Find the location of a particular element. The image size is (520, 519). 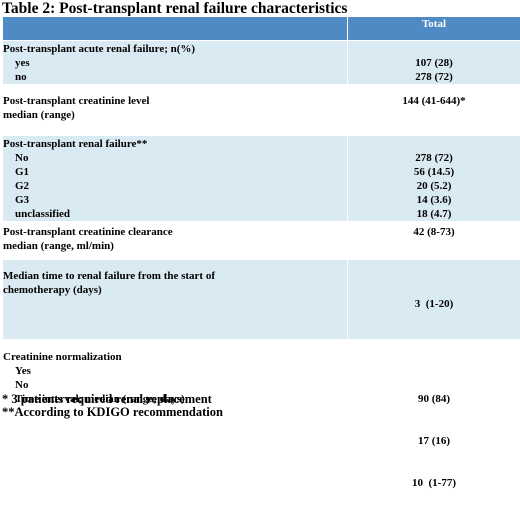

sub-label-g1: G1 is located at coordinates (175, 172).